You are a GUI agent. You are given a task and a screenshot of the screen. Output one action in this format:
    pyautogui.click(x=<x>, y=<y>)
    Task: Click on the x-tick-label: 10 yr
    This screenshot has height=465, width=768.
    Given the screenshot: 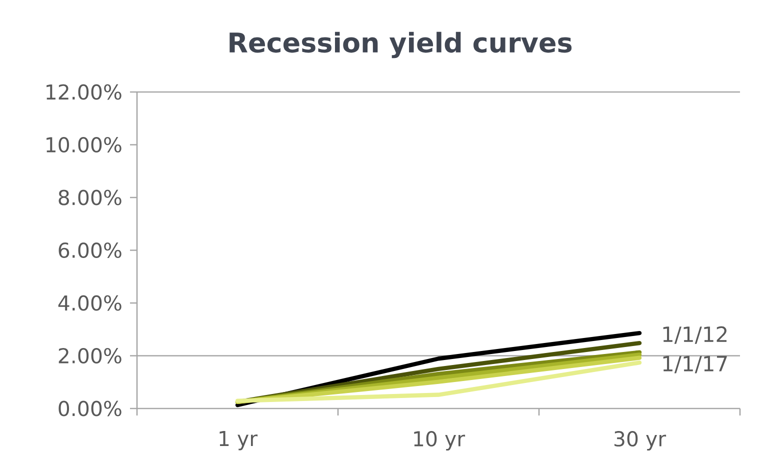 What is the action you would take?
    pyautogui.click(x=440, y=440)
    